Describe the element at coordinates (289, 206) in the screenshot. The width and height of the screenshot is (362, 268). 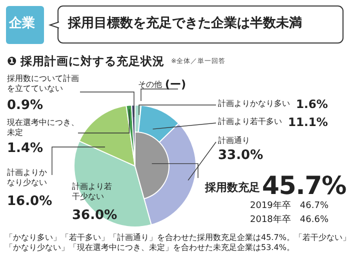
I see `text: 2019年卒 46.7%` at that location.